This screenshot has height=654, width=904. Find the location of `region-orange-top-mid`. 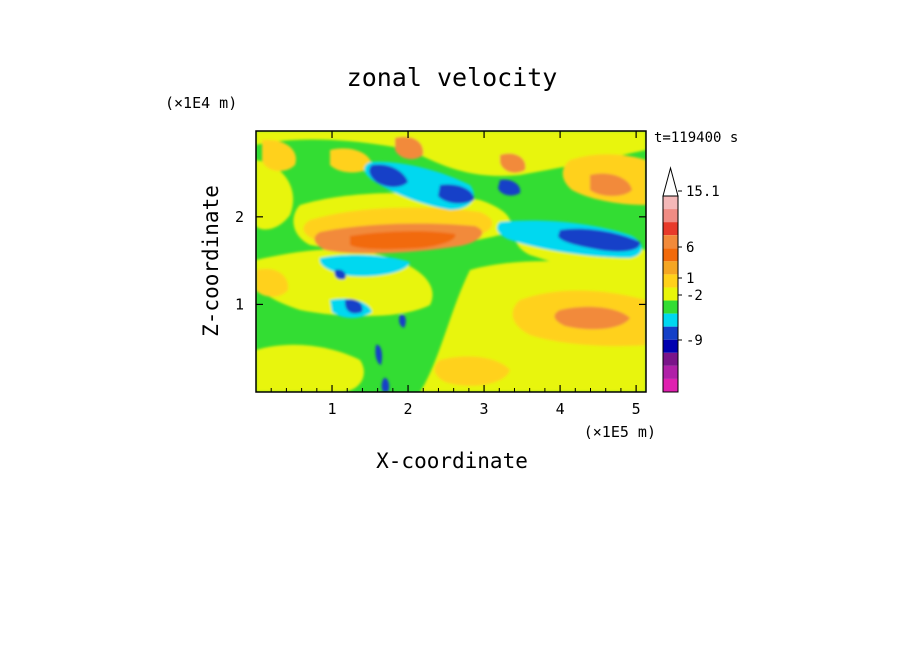

region-orange-top-mid is located at coordinates (409, 148).